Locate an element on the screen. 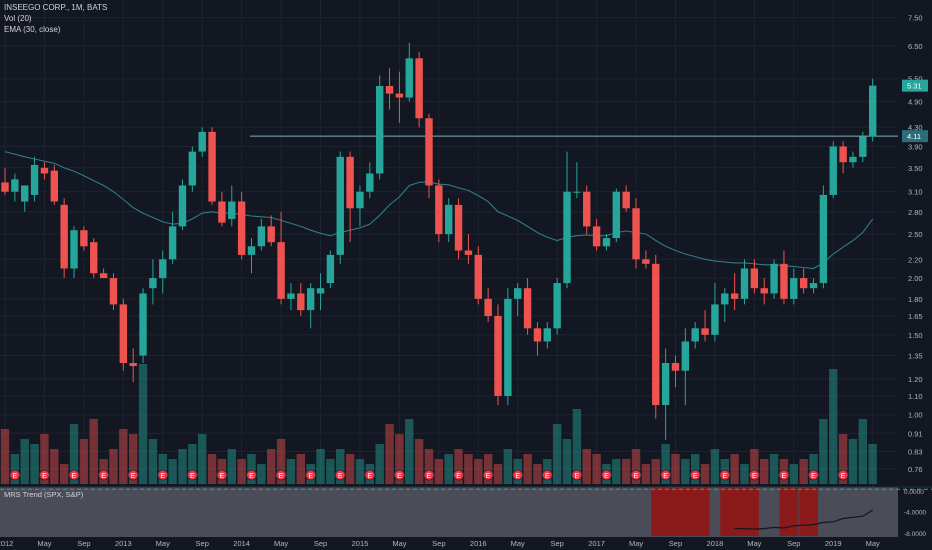 The image size is (932, 550). symbol-title: INSEEGO CORP., 1M, BATS is located at coordinates (56, 7).